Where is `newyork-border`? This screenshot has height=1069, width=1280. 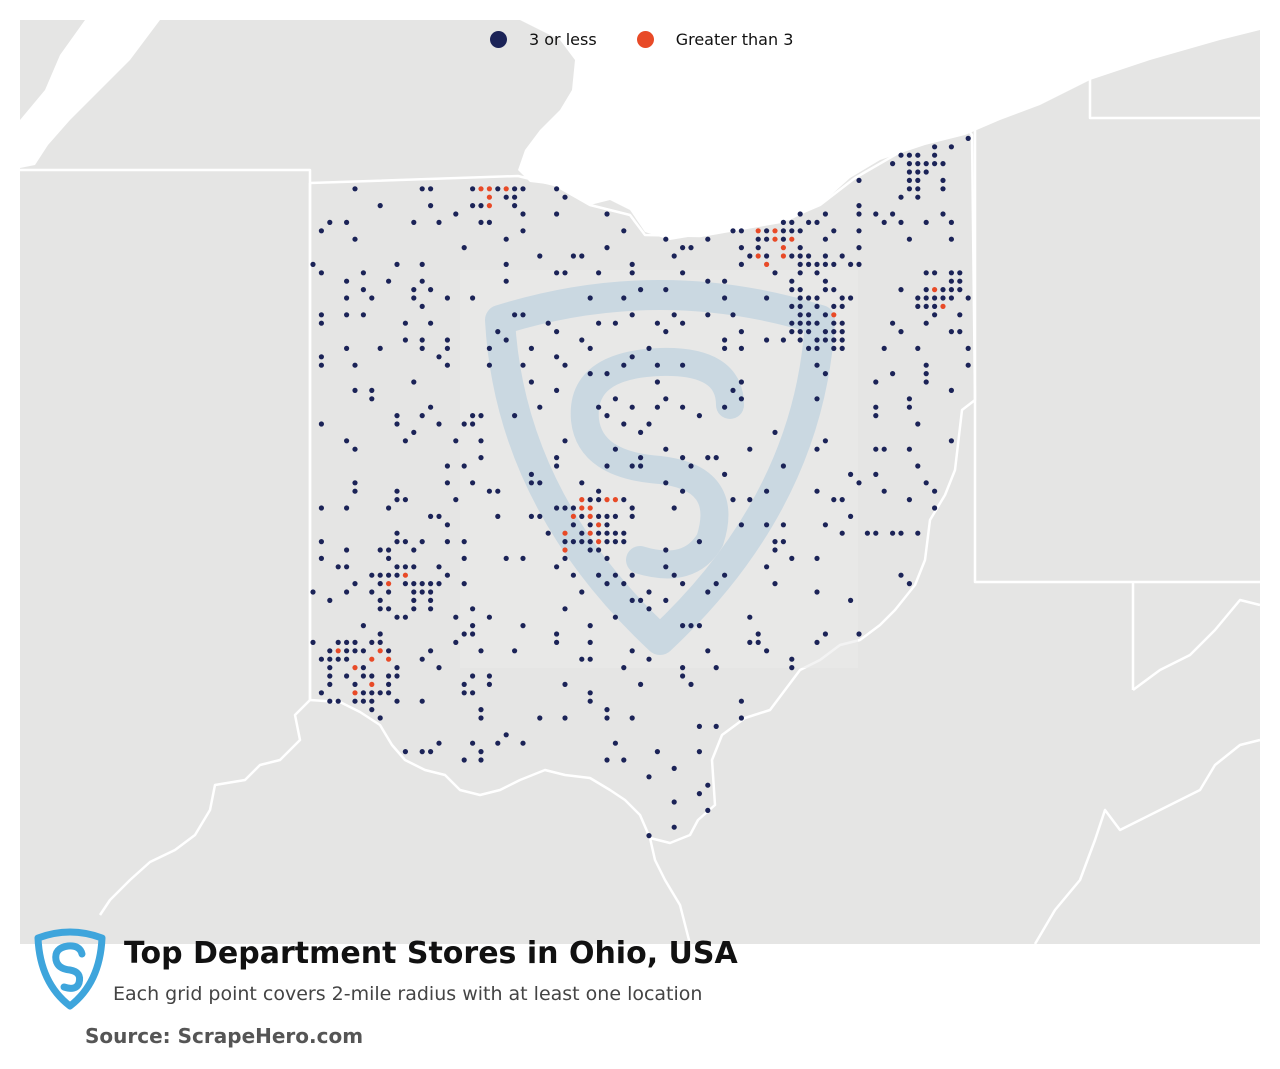 newyork-border is located at coordinates (1174, 70).